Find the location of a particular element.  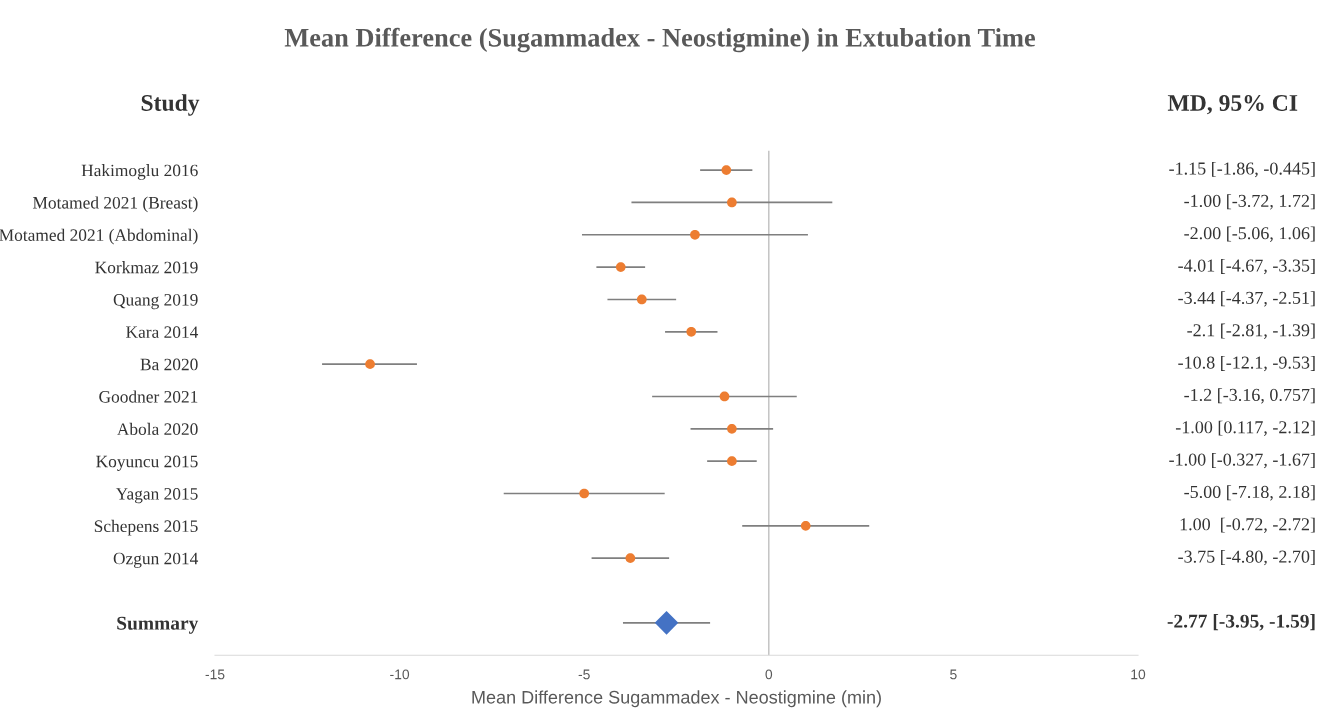

data-label: 1.00 [-0.72, -2.72] is located at coordinates (1247, 525).